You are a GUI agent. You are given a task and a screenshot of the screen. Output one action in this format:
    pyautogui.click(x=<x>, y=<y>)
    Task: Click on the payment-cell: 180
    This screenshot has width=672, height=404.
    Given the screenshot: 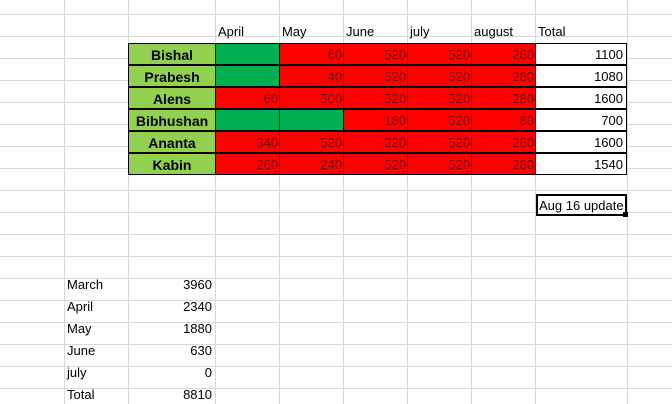 What is the action you would take?
    pyautogui.click(x=375, y=120)
    